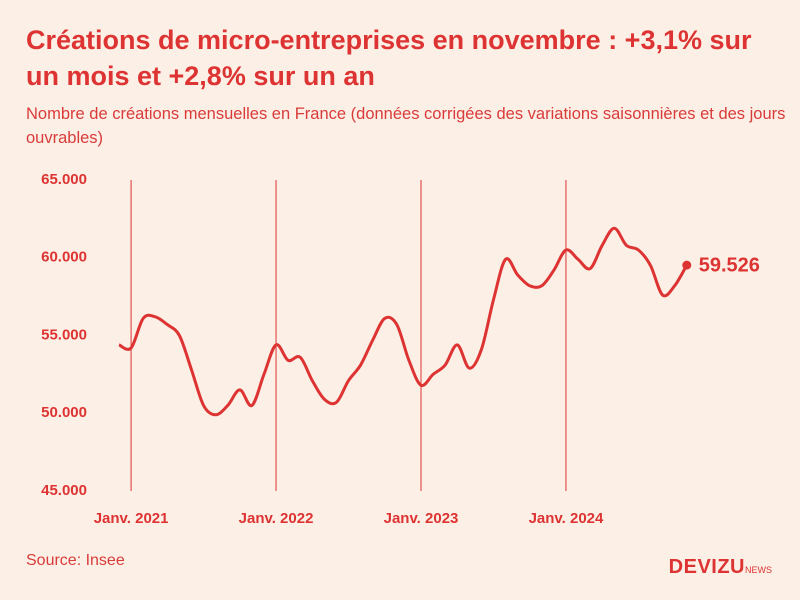 The height and width of the screenshot is (600, 800). What do you see at coordinates (421, 518) in the screenshot?
I see `x-tick-label: Janv. 2023` at bounding box center [421, 518].